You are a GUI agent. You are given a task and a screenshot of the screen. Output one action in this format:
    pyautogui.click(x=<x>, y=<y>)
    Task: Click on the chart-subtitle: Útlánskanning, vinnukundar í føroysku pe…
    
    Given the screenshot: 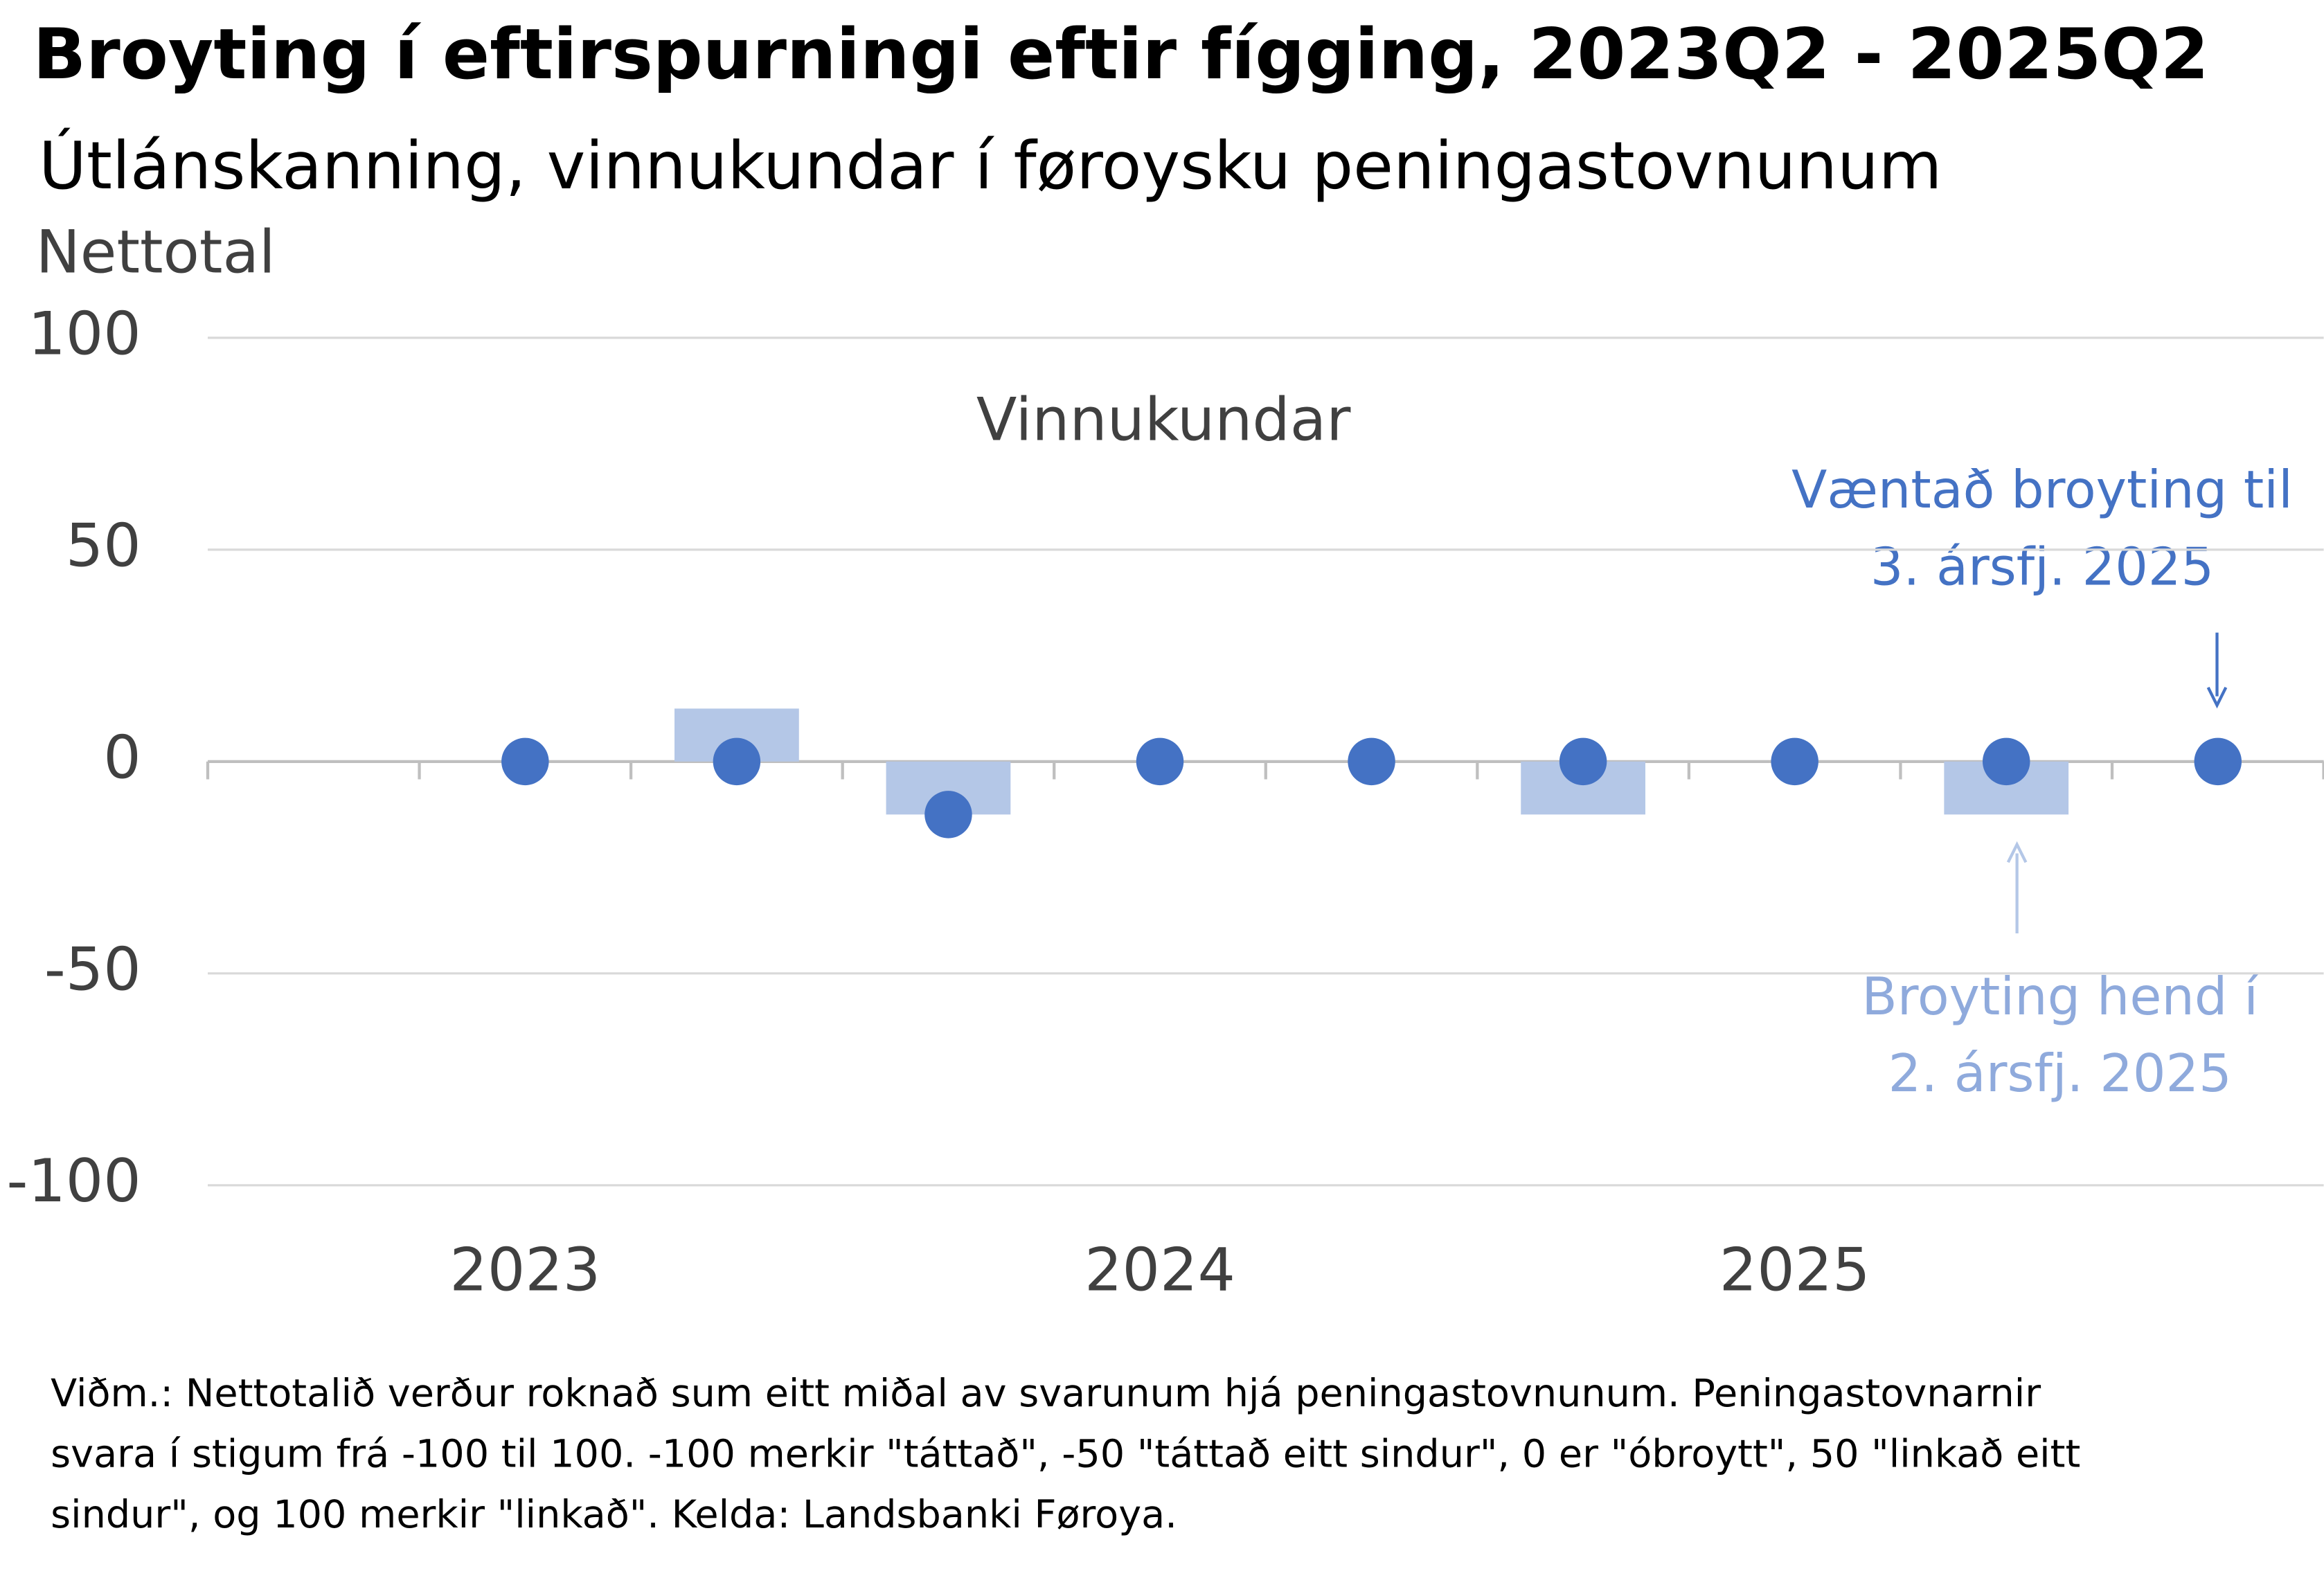 What is the action you would take?
    pyautogui.click(x=990, y=165)
    